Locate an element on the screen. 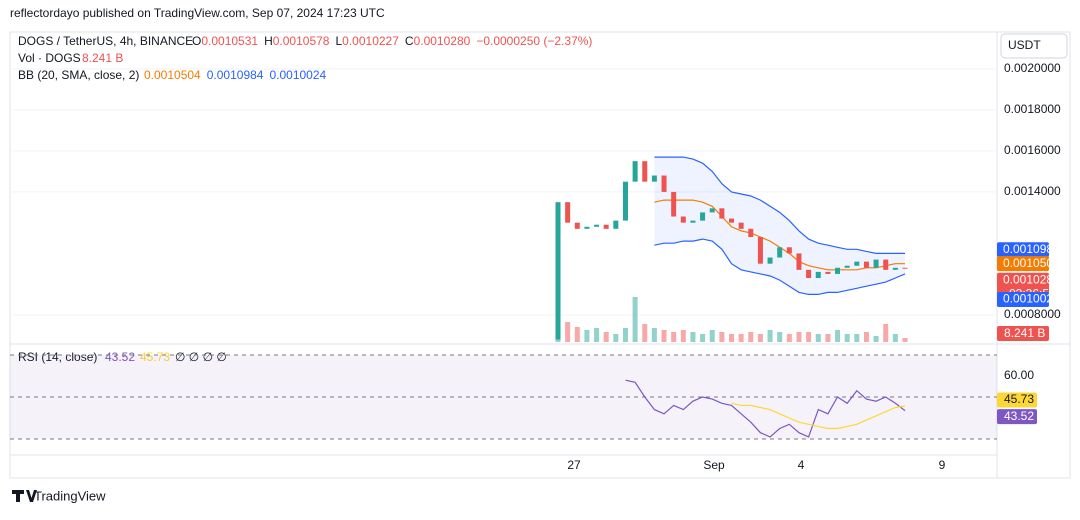 This screenshot has height=520, width=1080. ohlc-label: L is located at coordinates (338, 41).